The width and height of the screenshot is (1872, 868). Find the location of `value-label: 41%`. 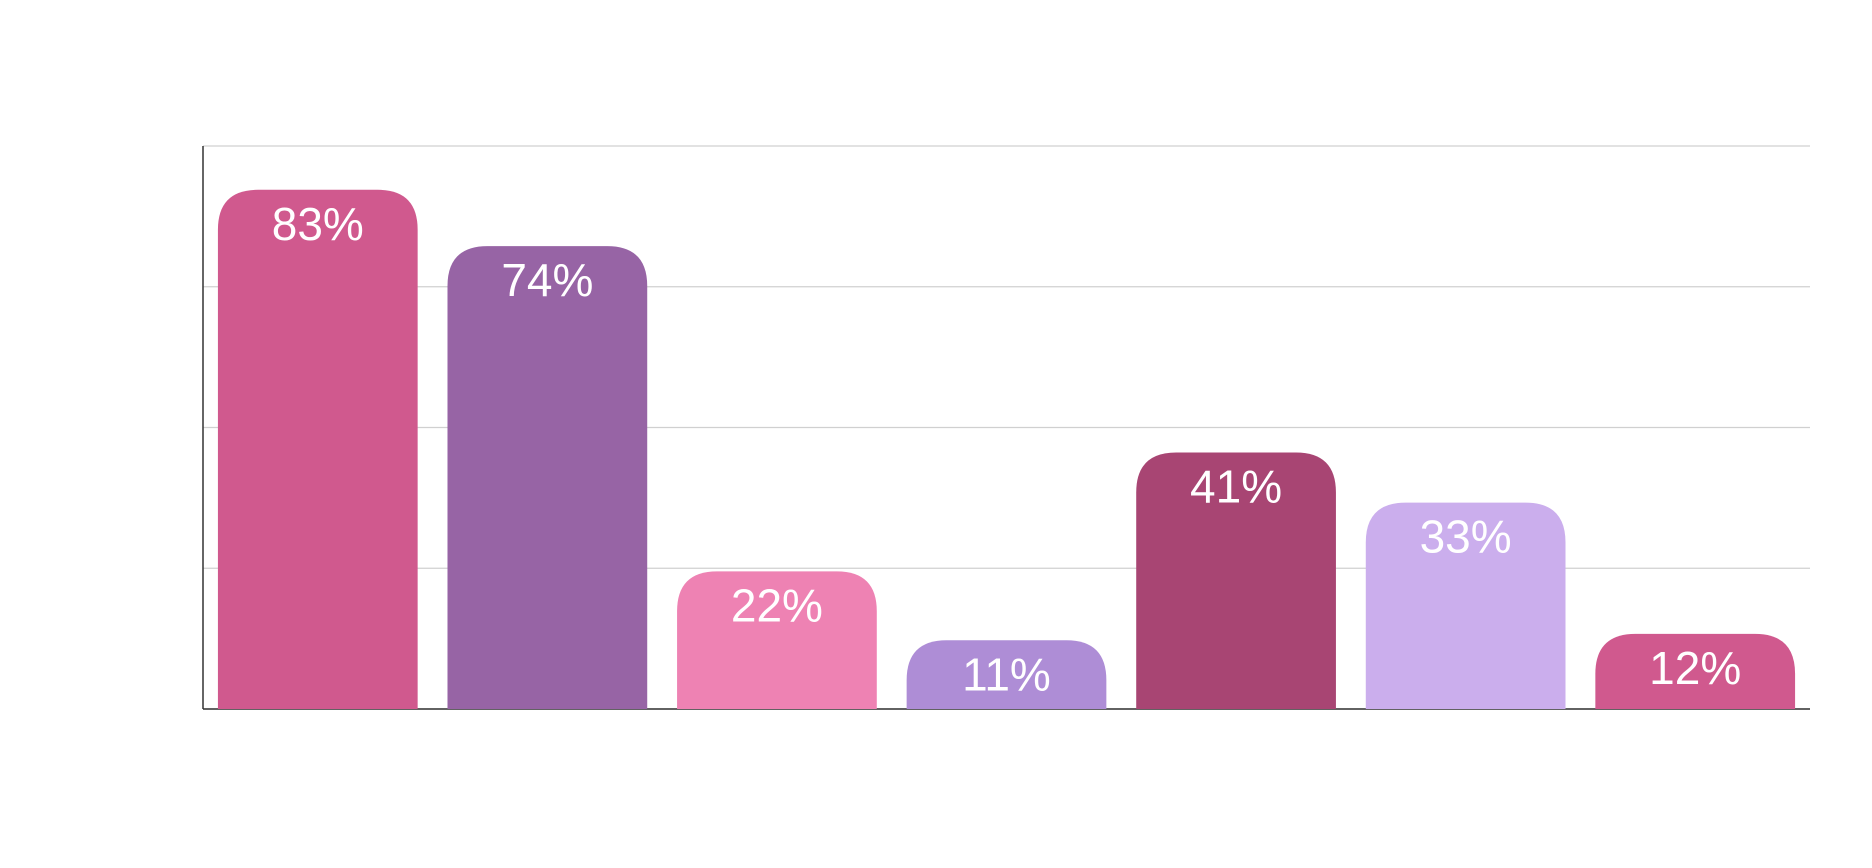

value-label: 41% is located at coordinates (1236, 487).